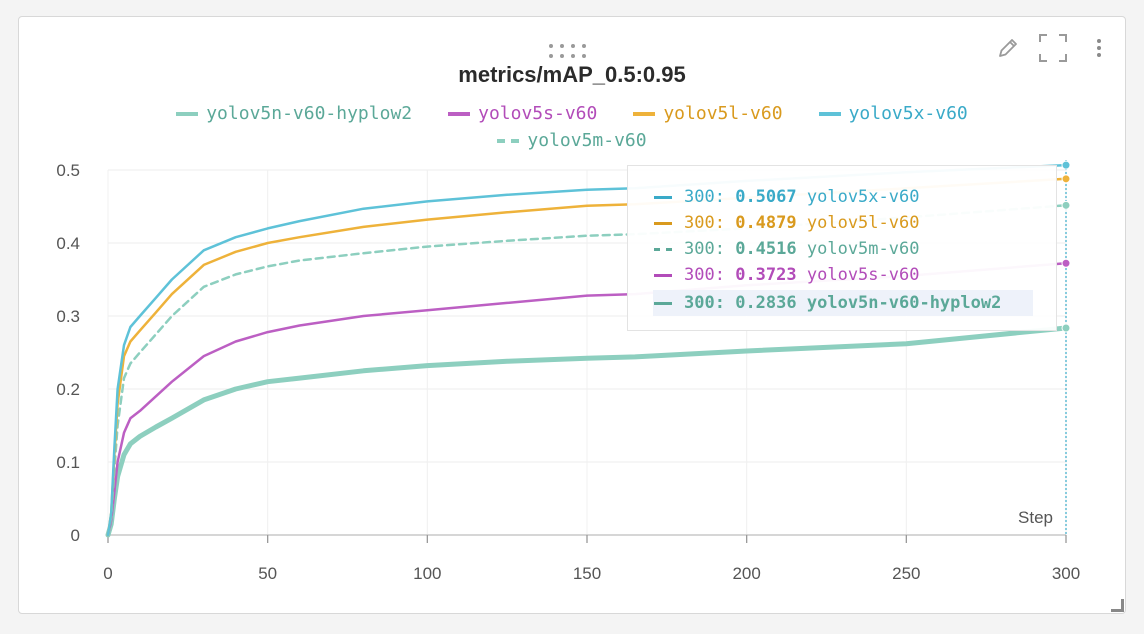  What do you see at coordinates (863, 275) in the screenshot?
I see `tooltip-series-name: yolov5s-v60` at bounding box center [863, 275].